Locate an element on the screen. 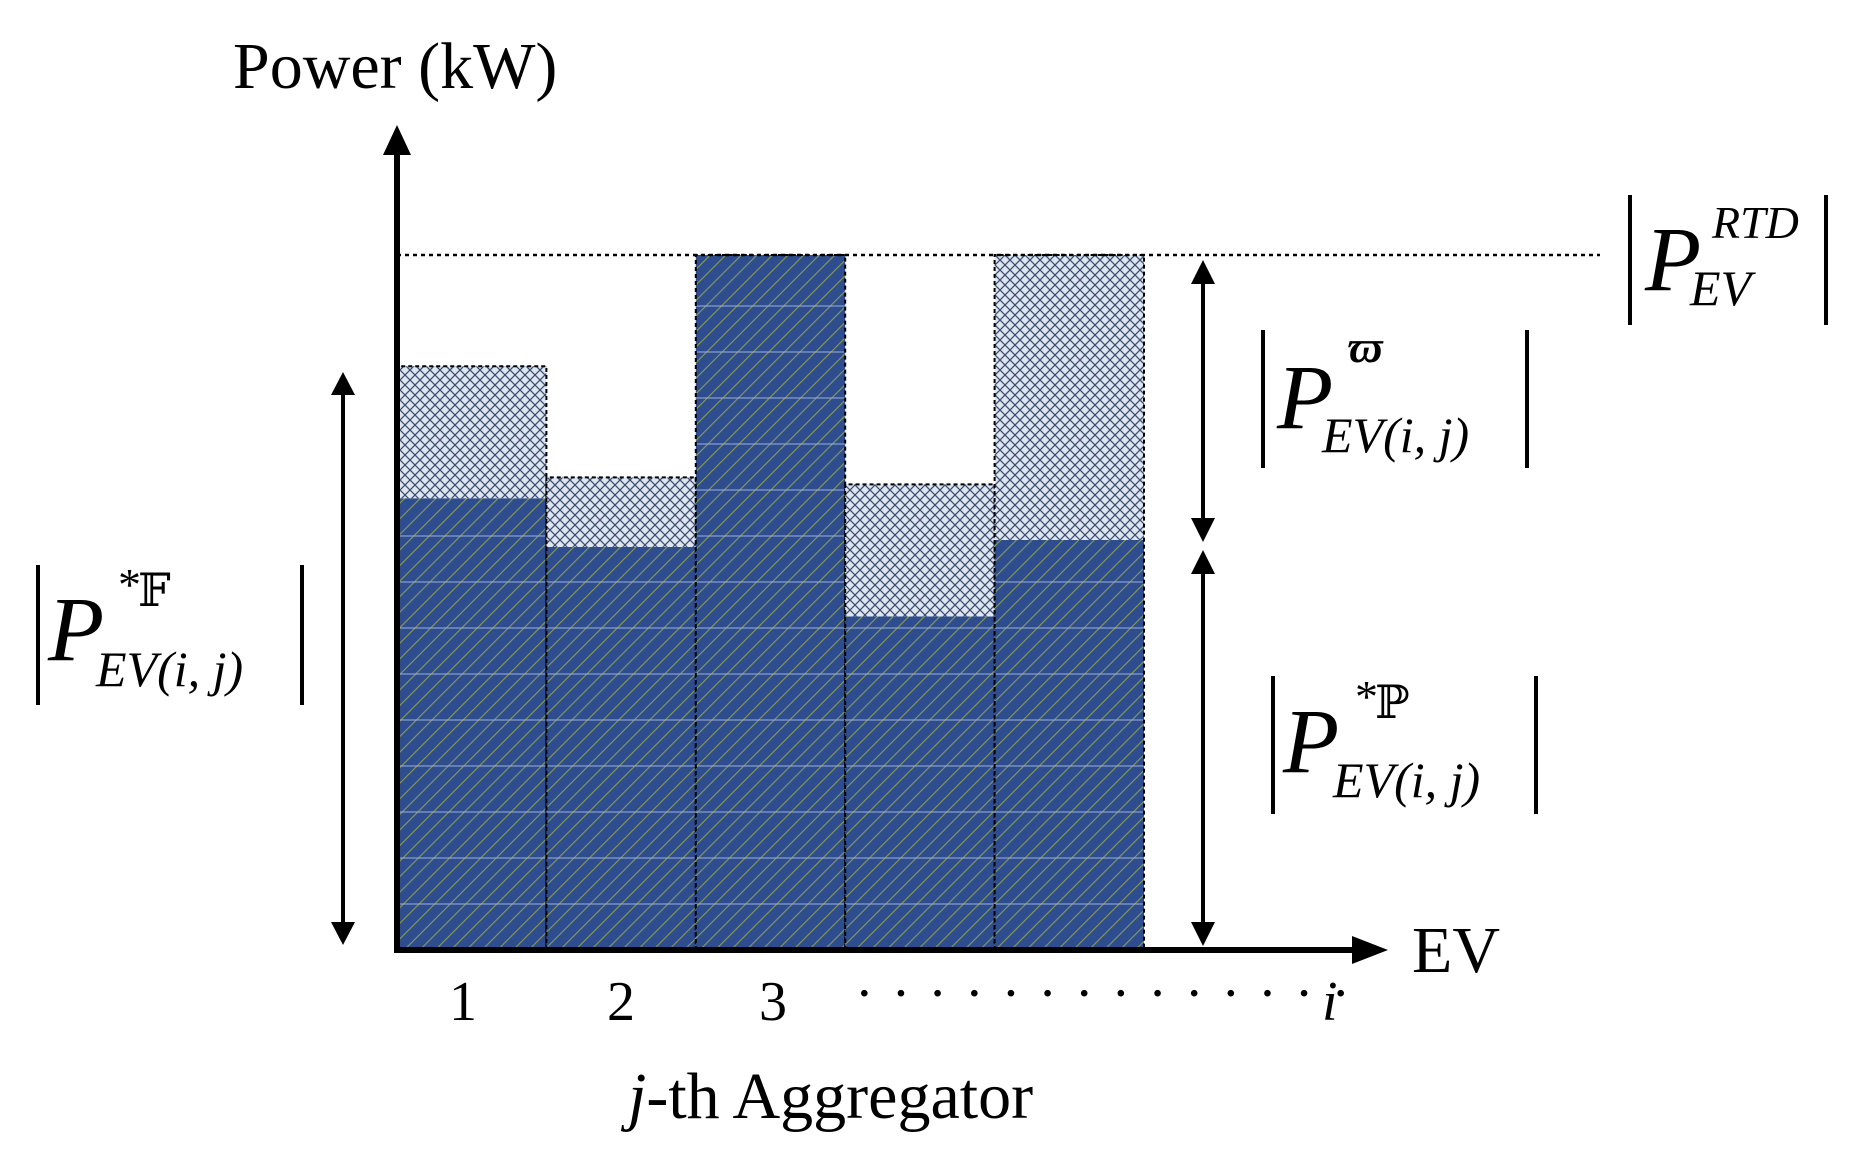  tick-ellipsis: · · · · · · · · · · · · · · is located at coordinates (1103, 994).